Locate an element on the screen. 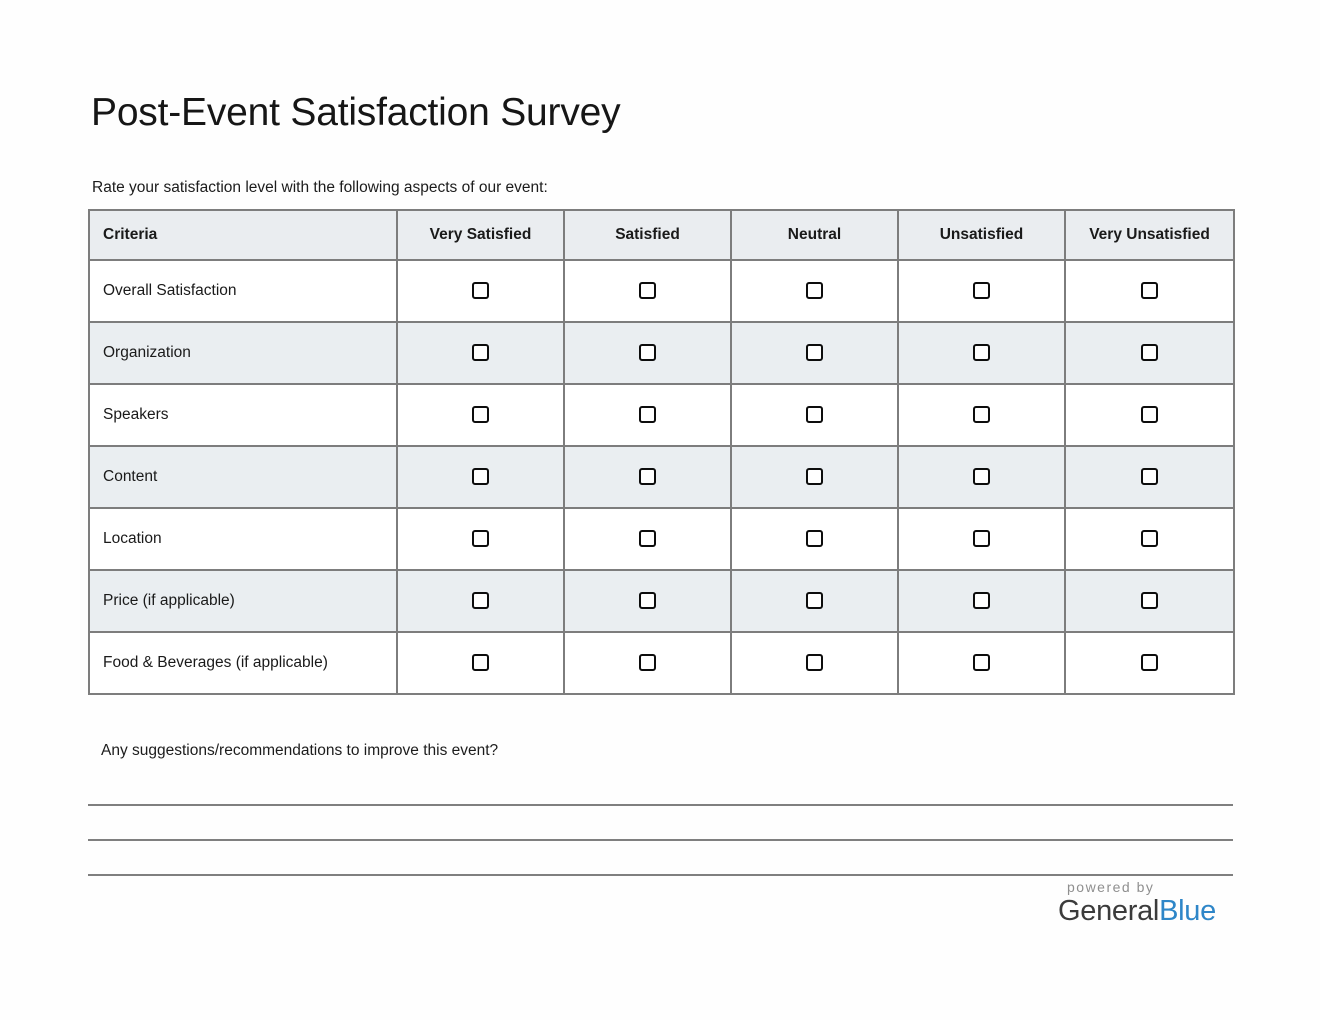 The image size is (1320, 1020). column-header-2: Satisfied is located at coordinates (647, 235).